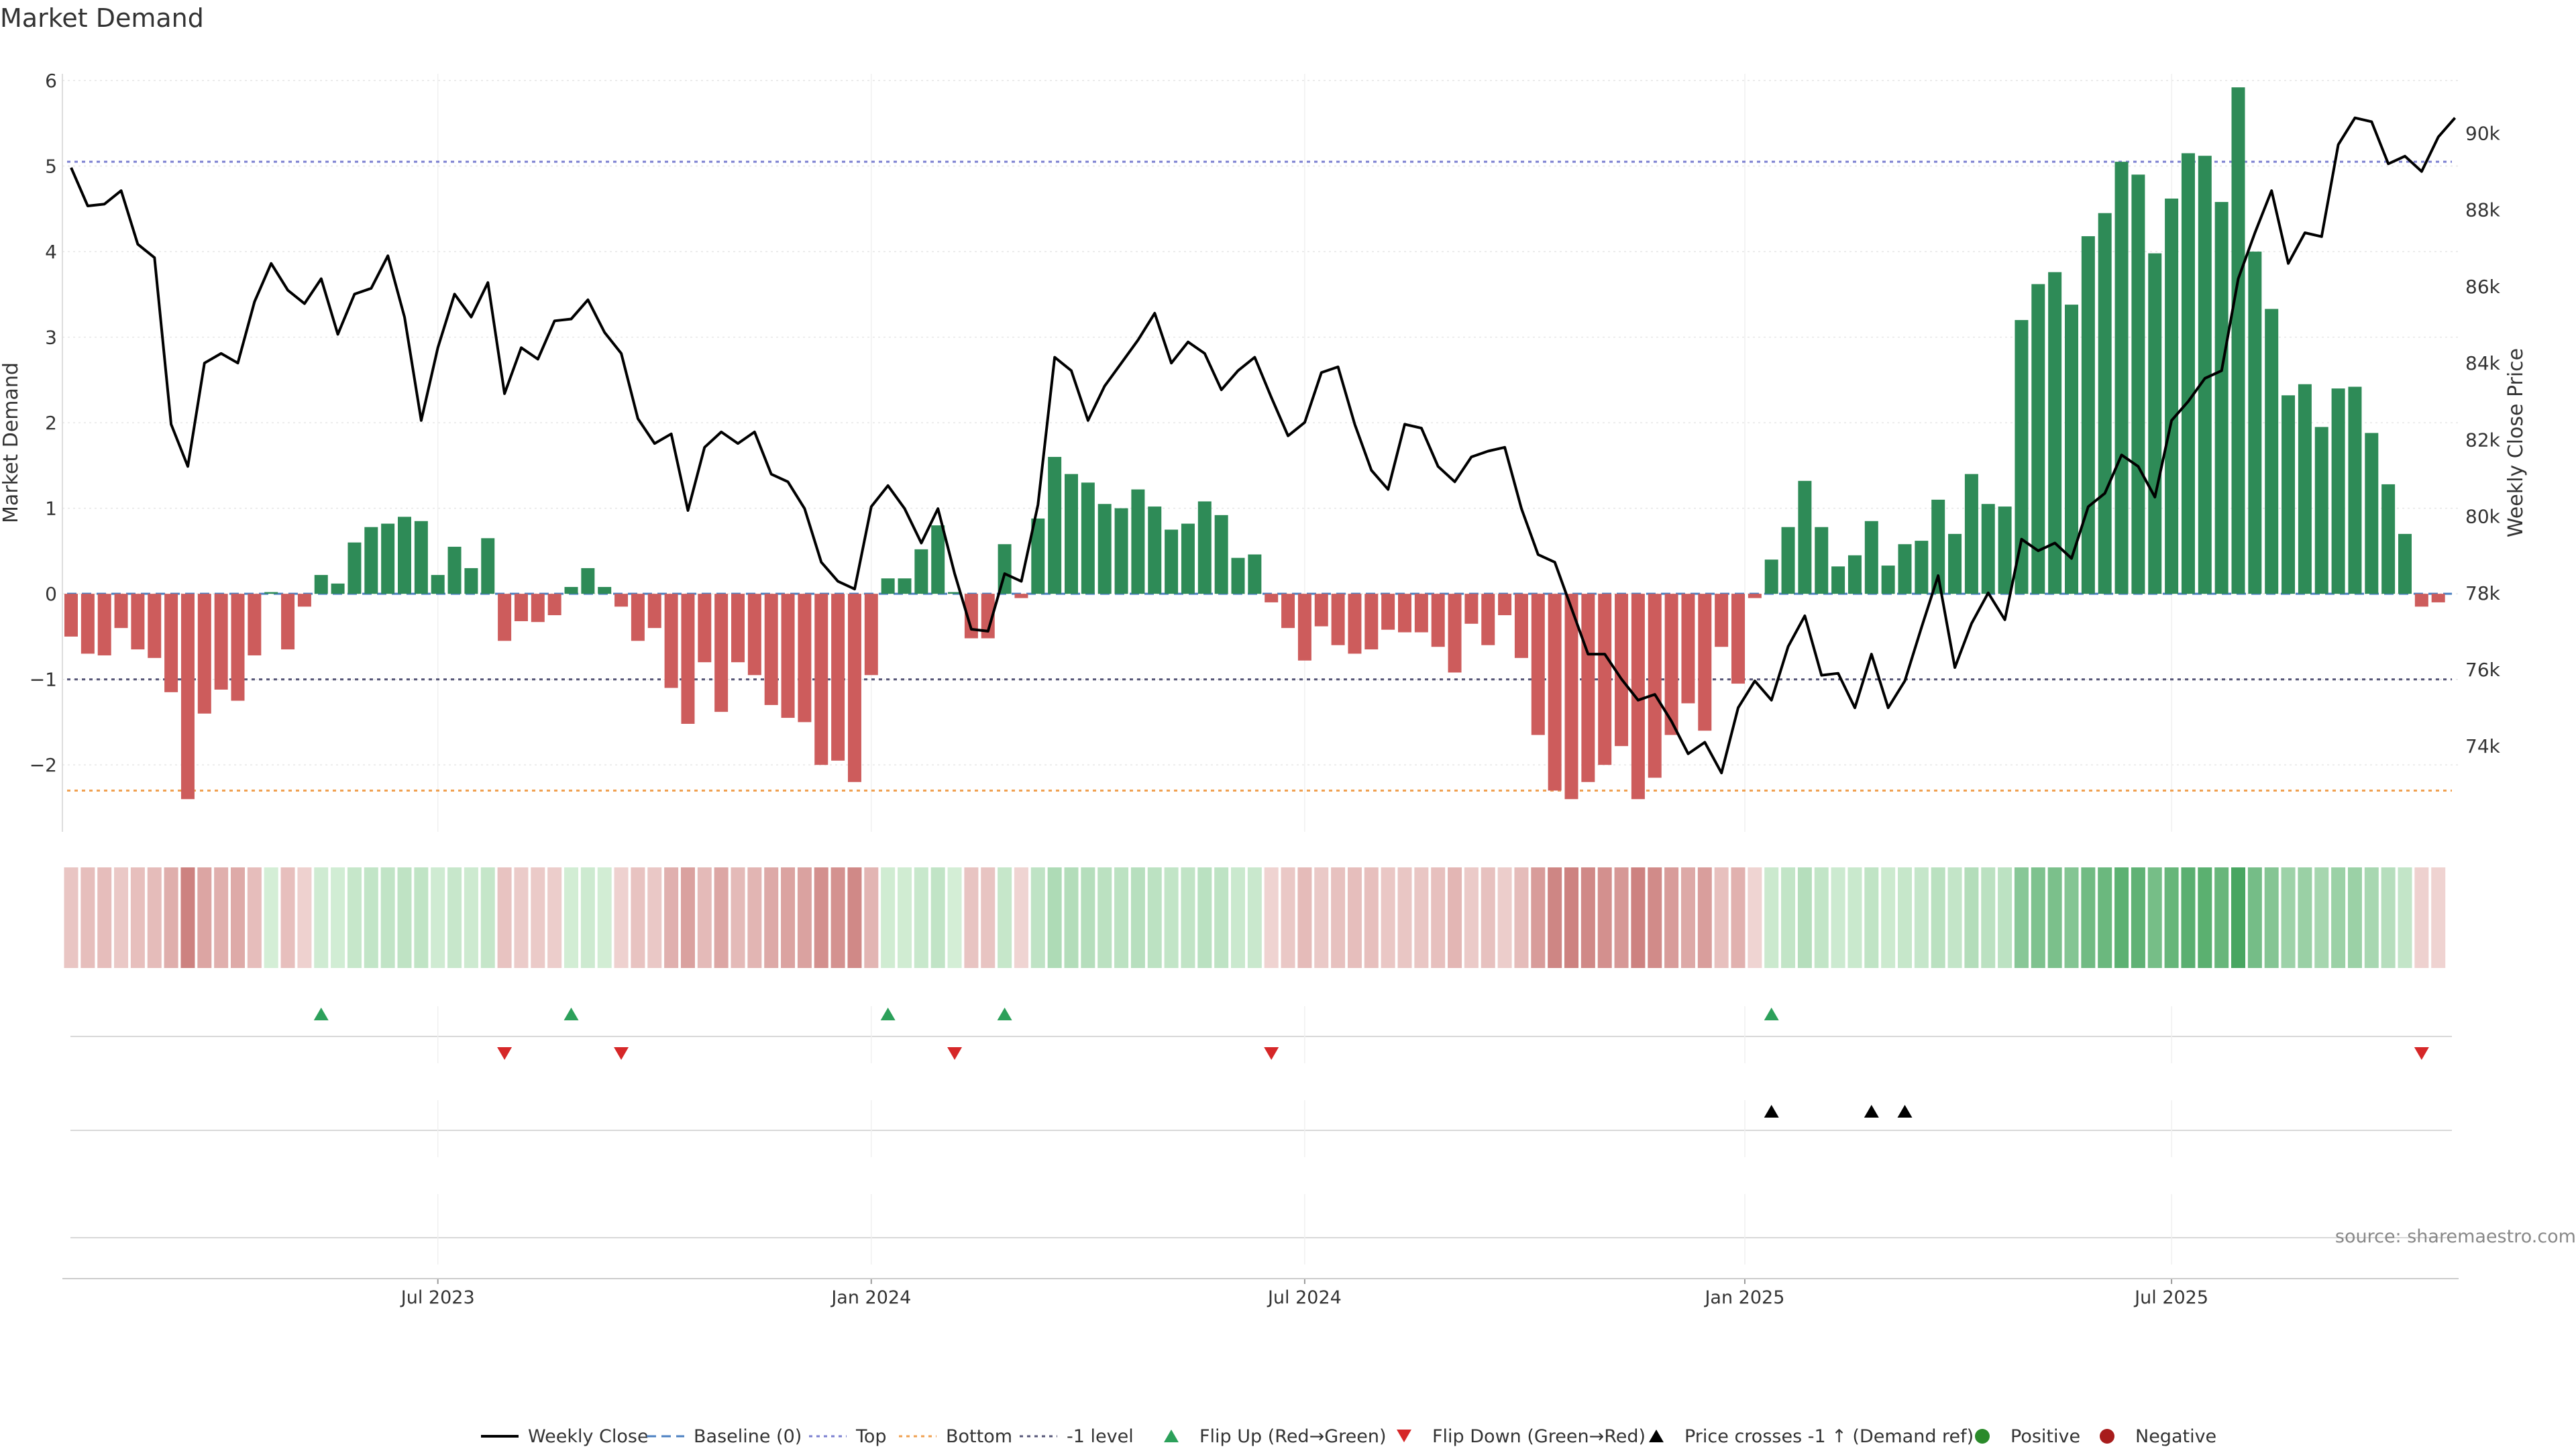 This screenshot has height=1449, width=2576. What do you see at coordinates (43, 765) in the screenshot?
I see `left-tick-label: −2` at bounding box center [43, 765].